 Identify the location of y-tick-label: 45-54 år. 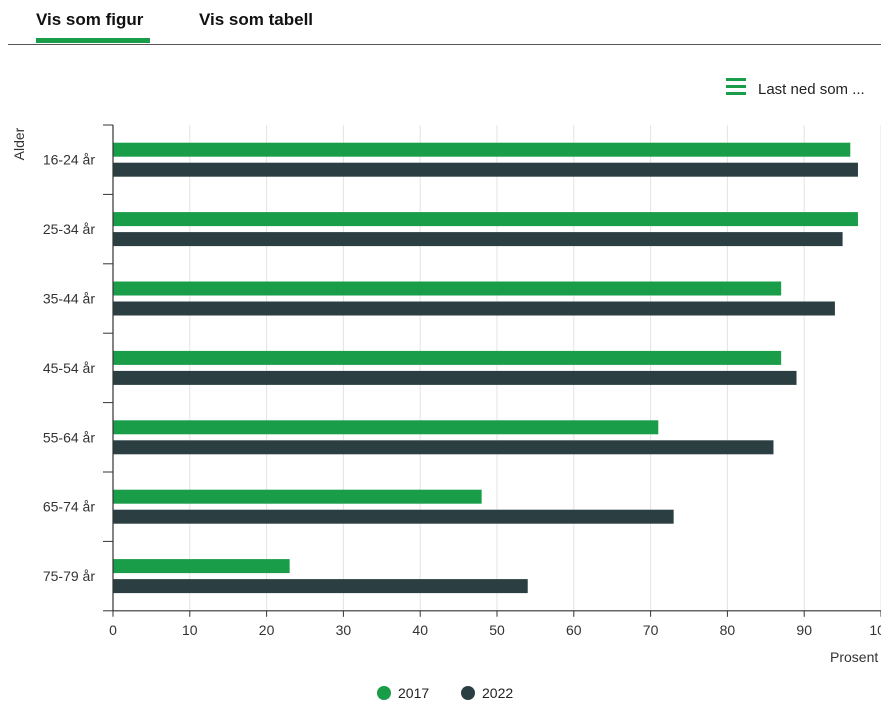
(69, 368).